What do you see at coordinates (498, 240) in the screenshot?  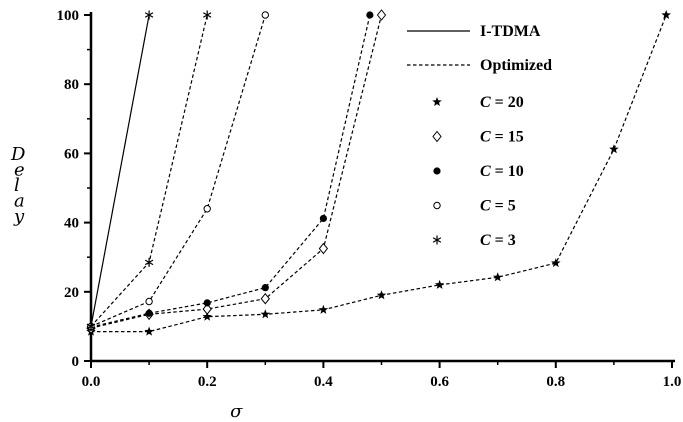 I see `legend-label: C = 3` at bounding box center [498, 240].